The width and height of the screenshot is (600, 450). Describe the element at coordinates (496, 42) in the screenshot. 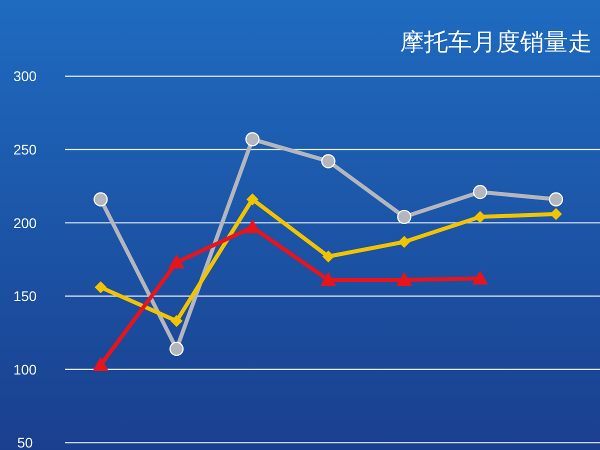

I see `text: 摩托车月度销量走` at that location.